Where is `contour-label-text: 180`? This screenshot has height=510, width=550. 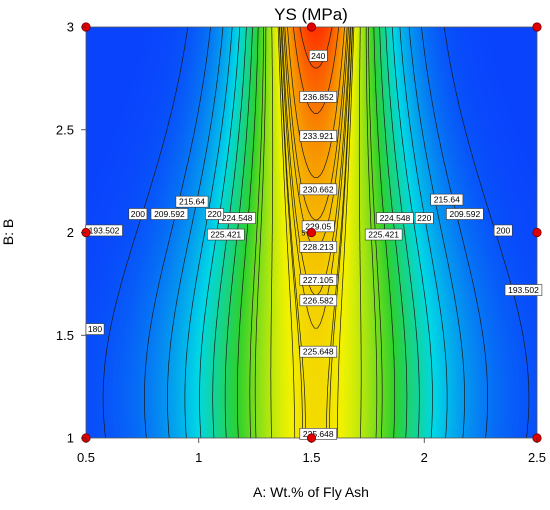
contour-label-text: 180 is located at coordinates (95, 329).